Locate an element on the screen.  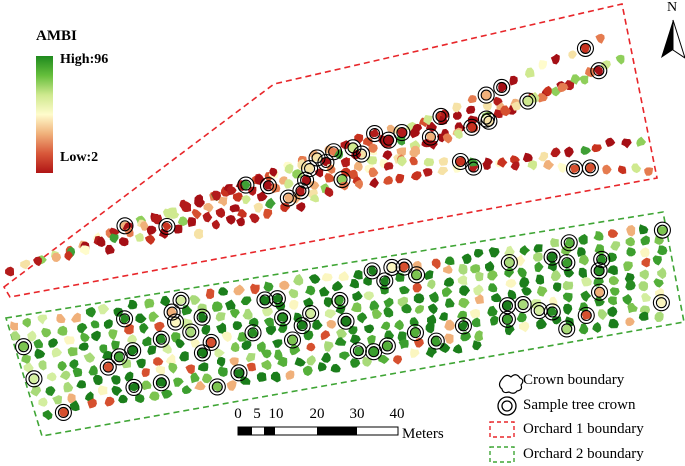
orchard-1-legend-icon is located at coordinates (502, 429).